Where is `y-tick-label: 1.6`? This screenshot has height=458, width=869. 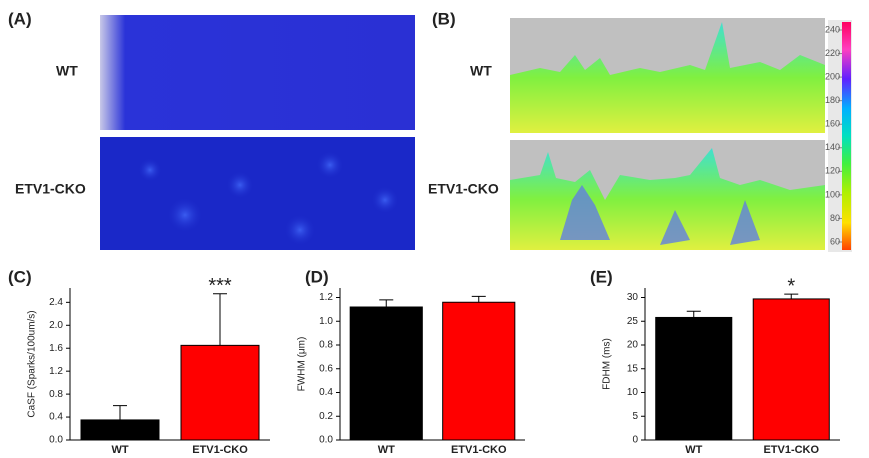 y-tick-label: 1.6 is located at coordinates (56, 348).